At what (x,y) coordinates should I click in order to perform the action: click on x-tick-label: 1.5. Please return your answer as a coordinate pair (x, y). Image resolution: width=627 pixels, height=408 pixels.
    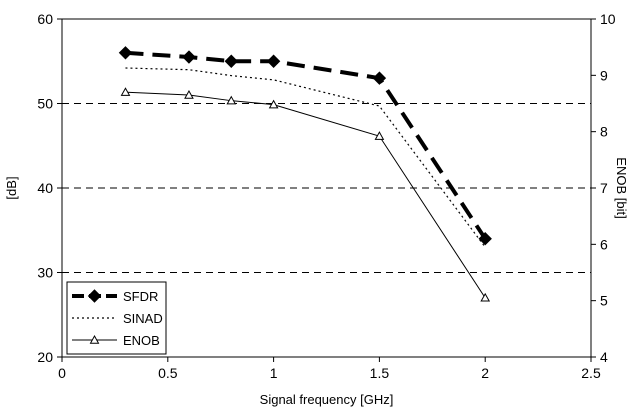
    Looking at the image, I should click on (380, 373).